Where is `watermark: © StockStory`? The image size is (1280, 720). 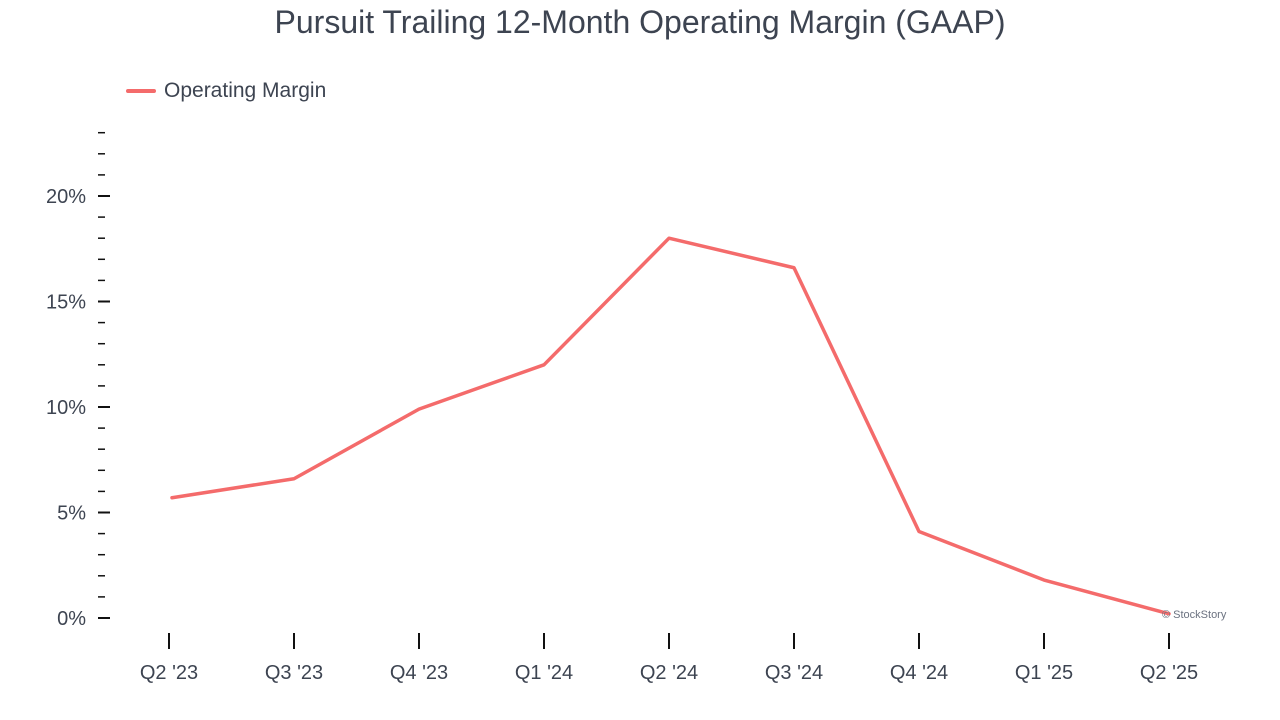
watermark: © StockStory is located at coordinates (1194, 615).